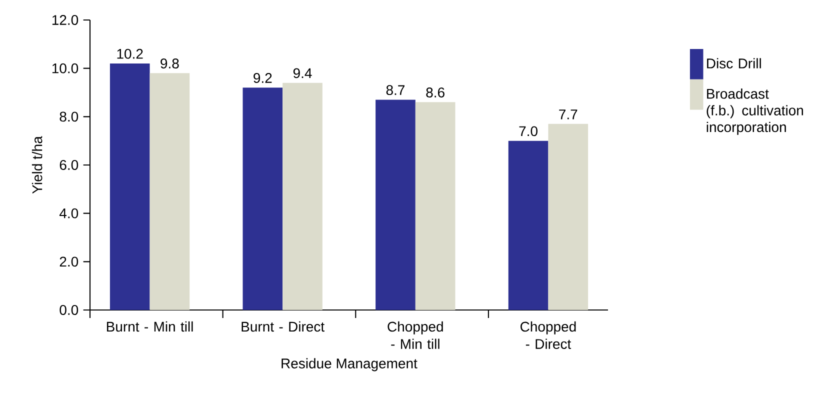 This screenshot has width=834, height=405. Describe the element at coordinates (395, 90) in the screenshot. I see `data-label: 8.7` at that location.